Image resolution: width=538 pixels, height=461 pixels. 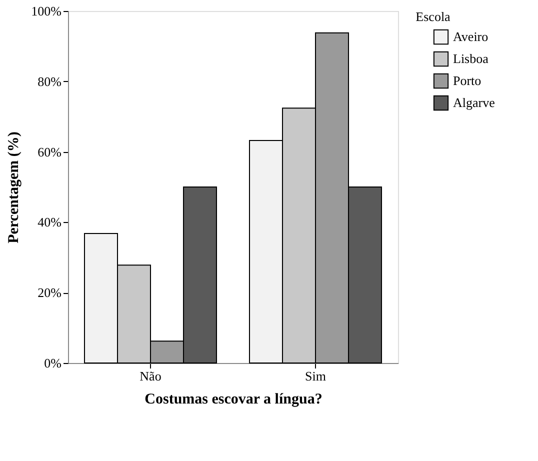 What do you see at coordinates (50, 222) in the screenshot?
I see `y-tick-label: 40%` at bounding box center [50, 222].